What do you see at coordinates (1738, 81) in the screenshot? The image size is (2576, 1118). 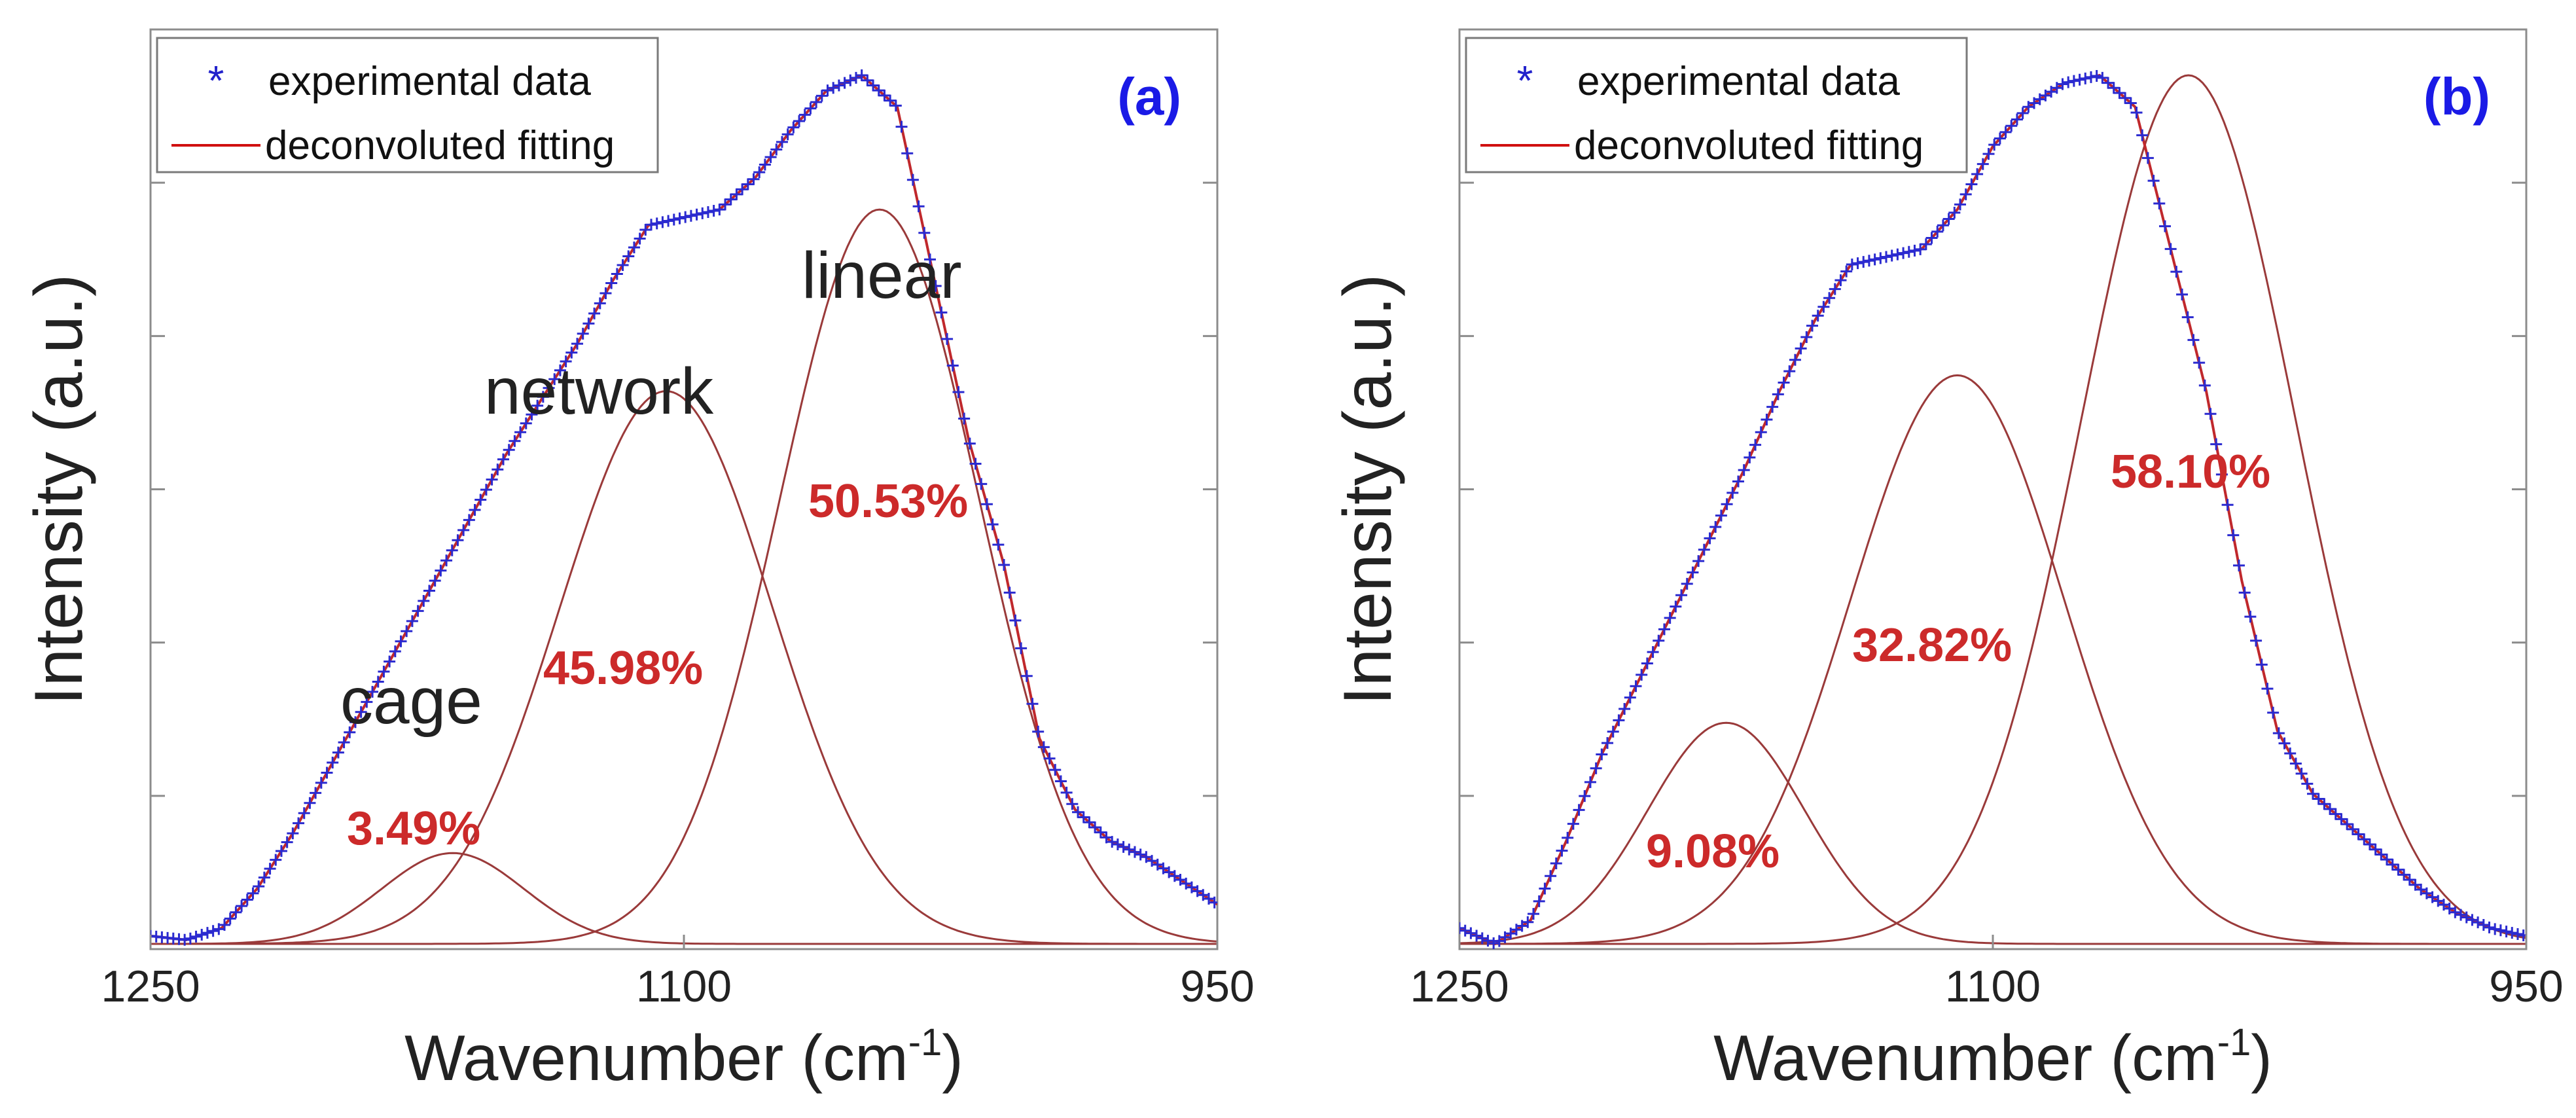 I see `legend-entry-experimental: experimental data` at bounding box center [1738, 81].